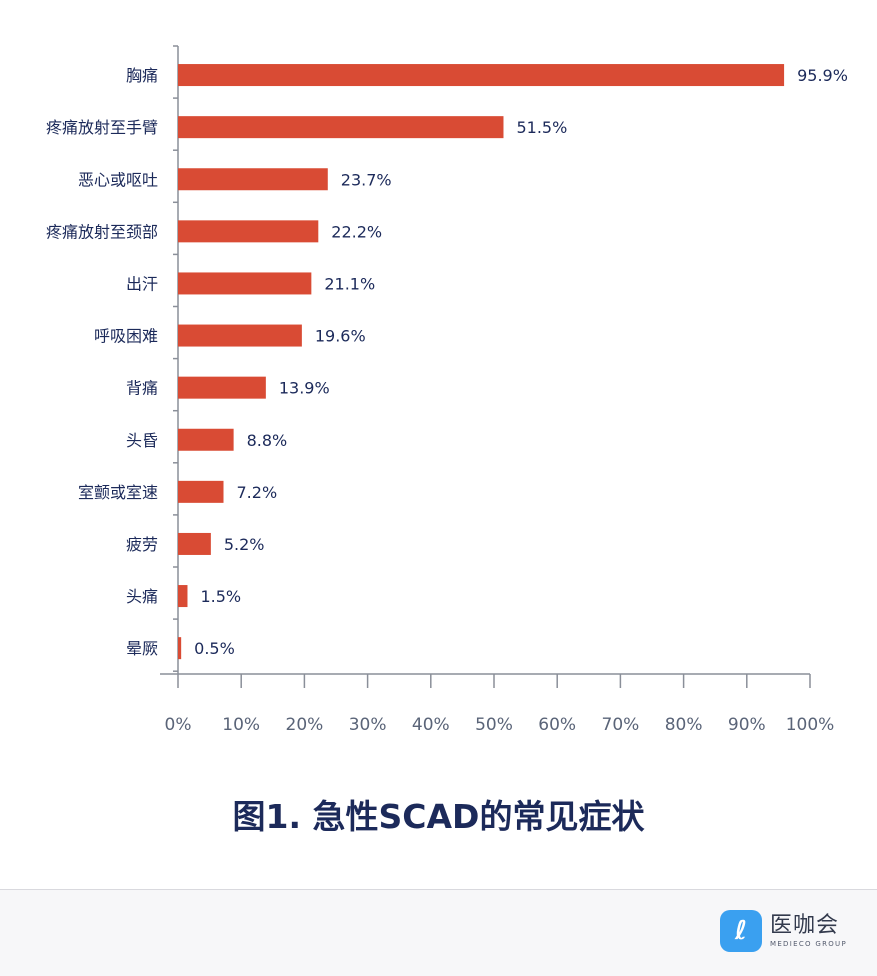  What do you see at coordinates (822, 75) in the screenshot?
I see `value-label: 95.9%` at bounding box center [822, 75].